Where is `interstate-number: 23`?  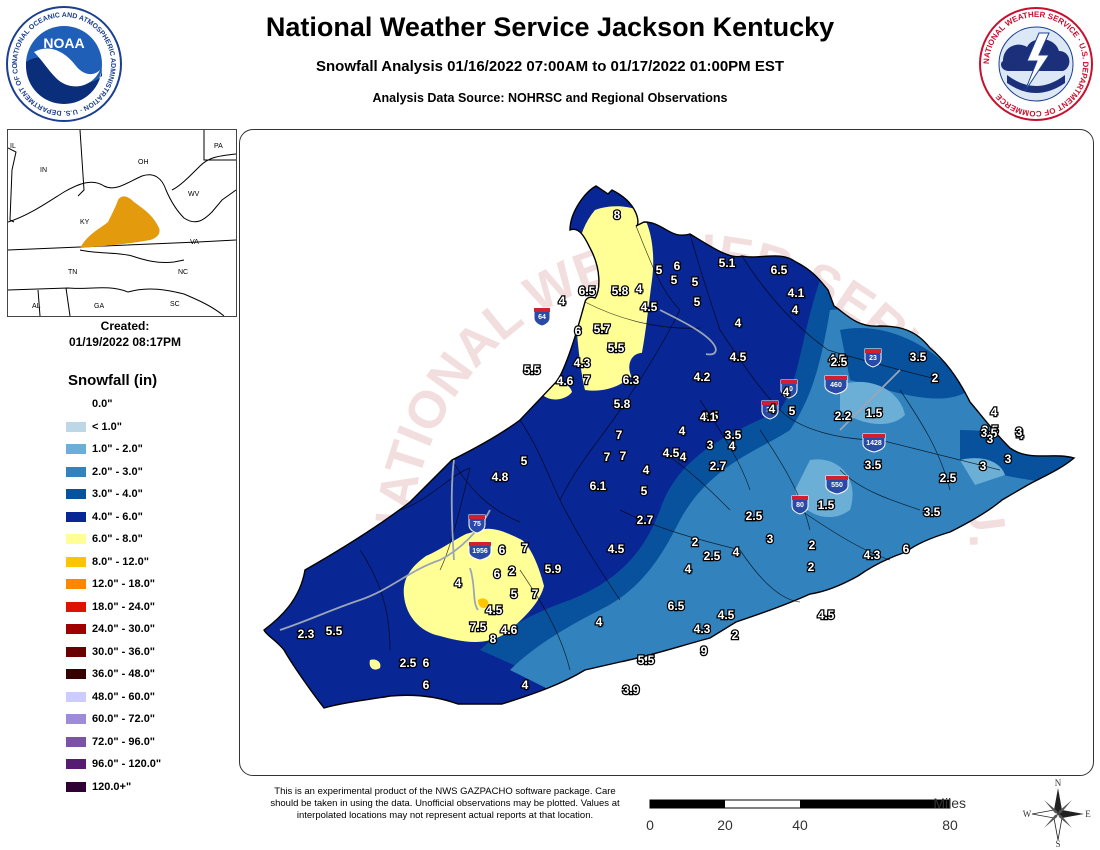
interstate-number: 23 is located at coordinates (873, 358).